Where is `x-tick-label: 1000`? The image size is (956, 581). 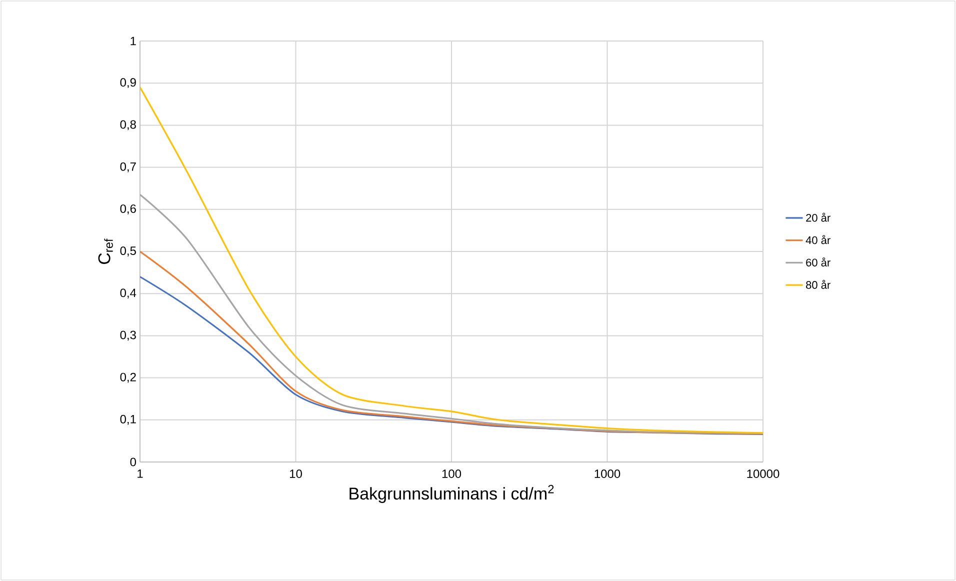 x-tick-label: 1000 is located at coordinates (607, 474).